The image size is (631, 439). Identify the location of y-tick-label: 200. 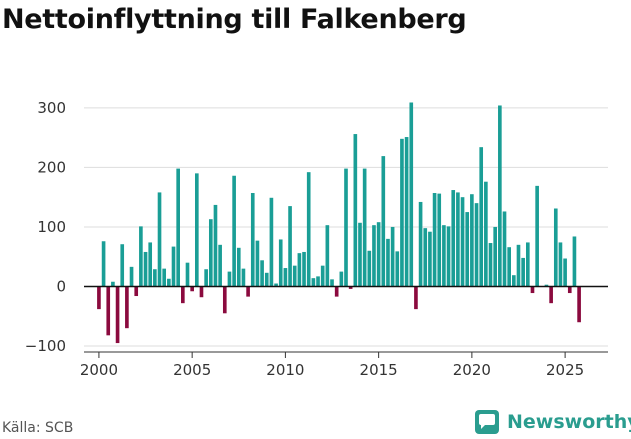
(51, 167).